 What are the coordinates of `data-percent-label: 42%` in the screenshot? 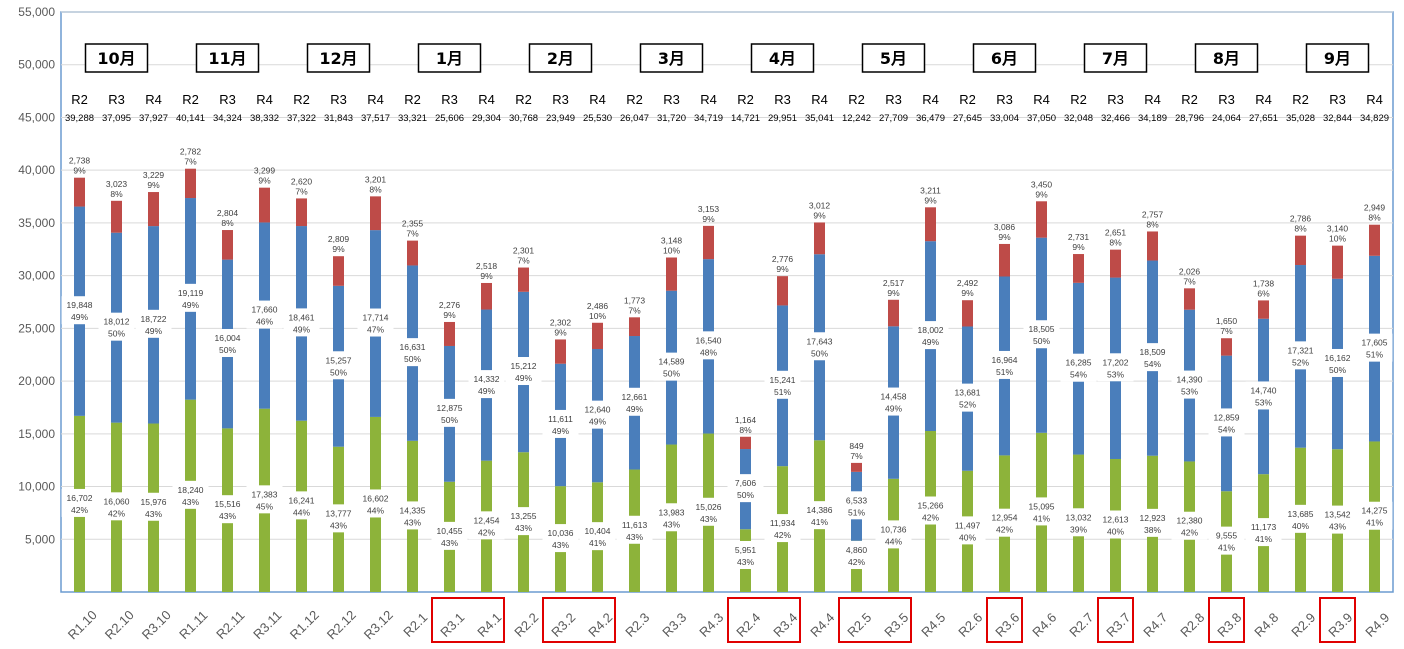 It's located at (782, 535).